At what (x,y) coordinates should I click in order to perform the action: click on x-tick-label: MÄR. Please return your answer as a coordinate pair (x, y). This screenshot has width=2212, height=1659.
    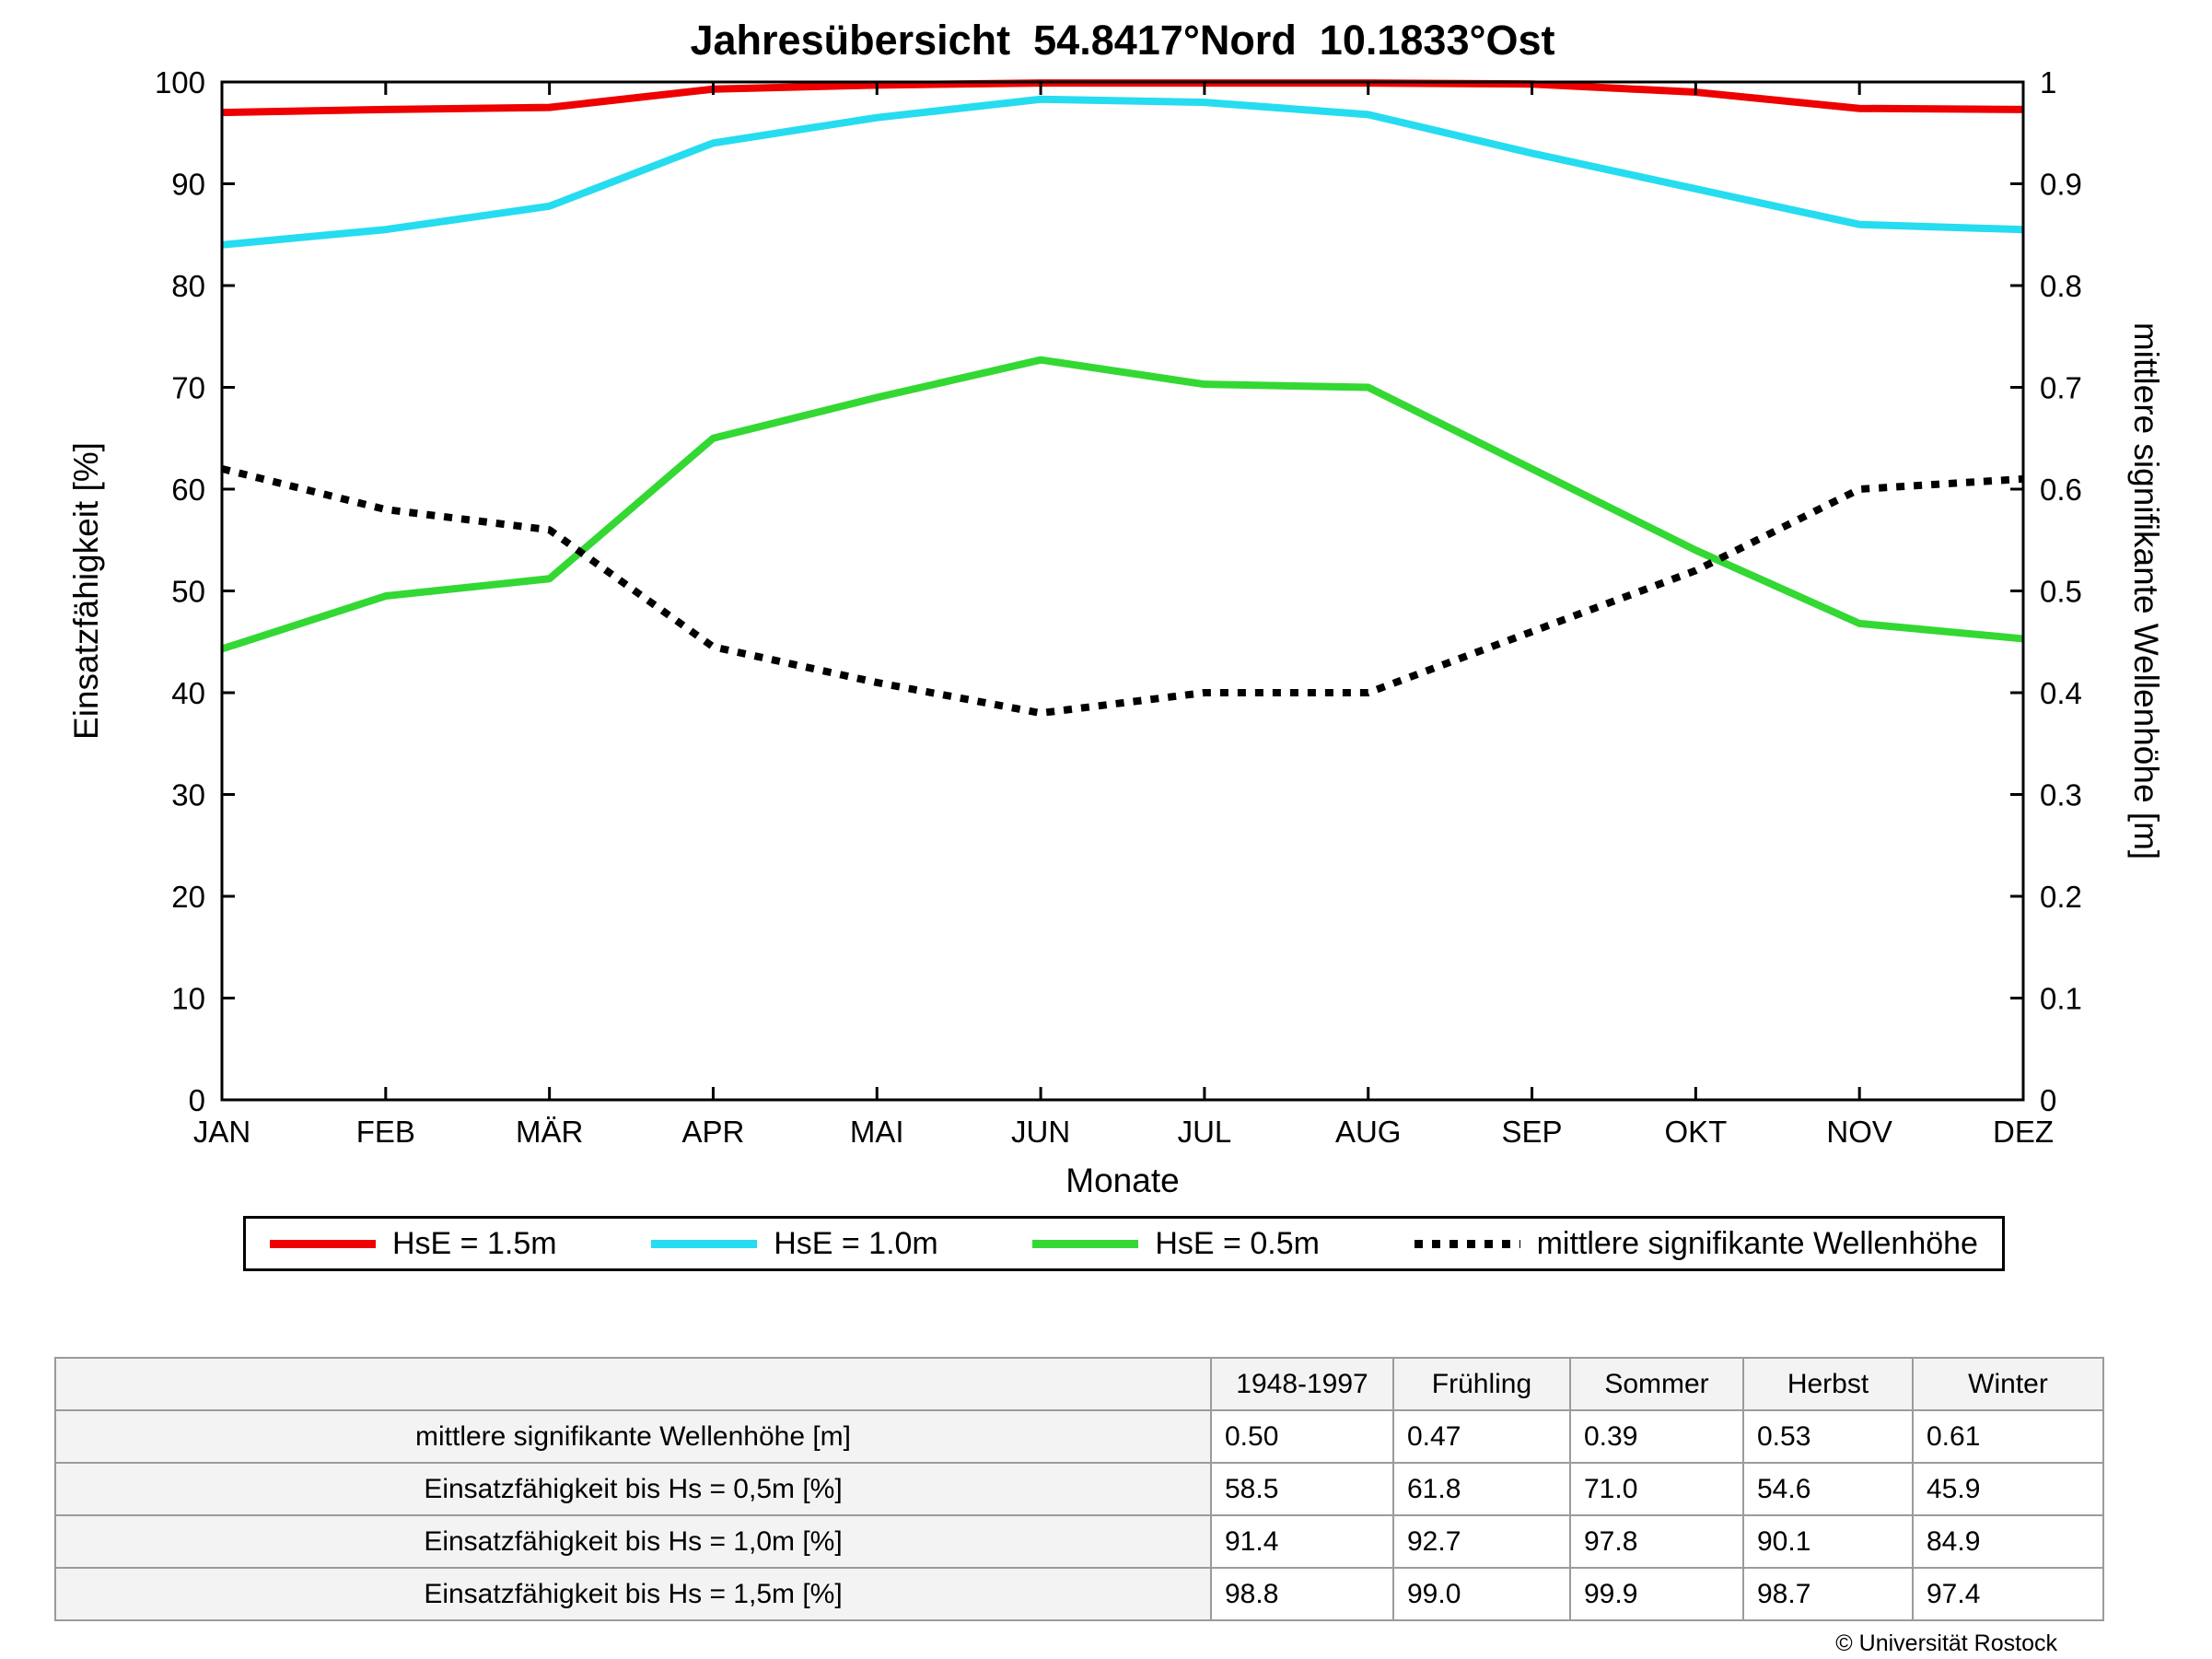
    Looking at the image, I should click on (550, 1132).